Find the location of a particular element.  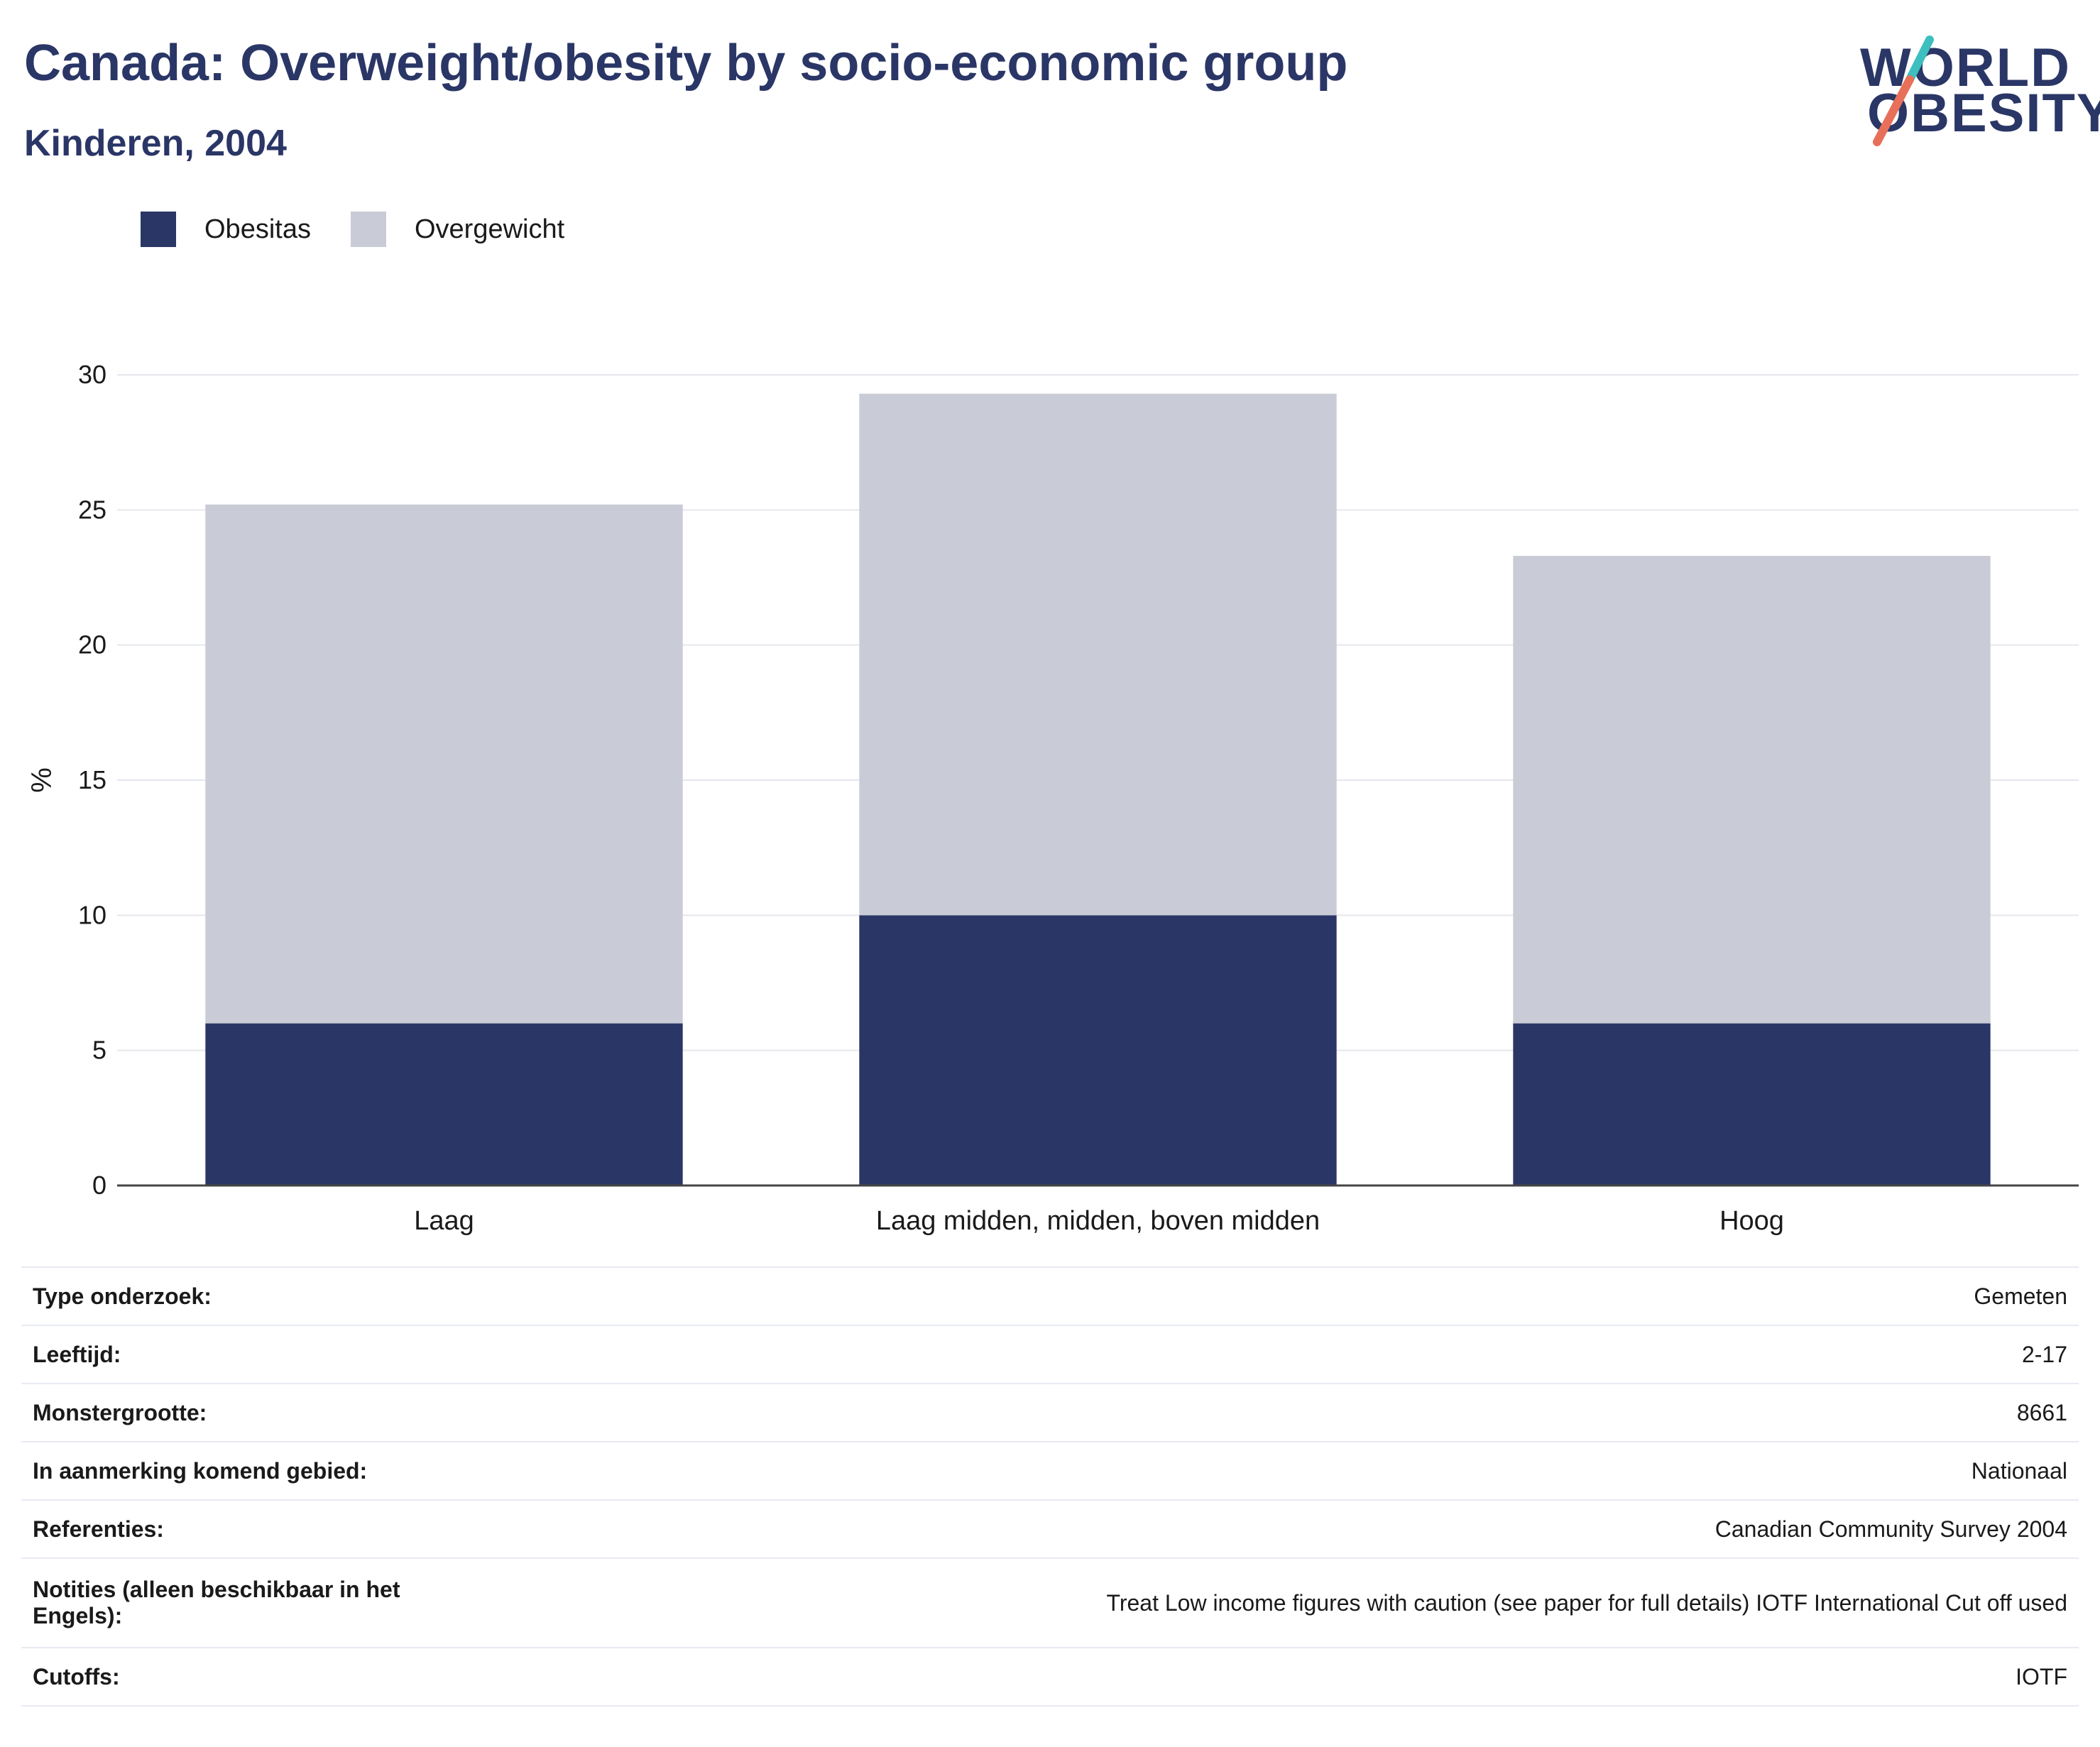

logo-text-line1: WORLD is located at coordinates (1966, 68).